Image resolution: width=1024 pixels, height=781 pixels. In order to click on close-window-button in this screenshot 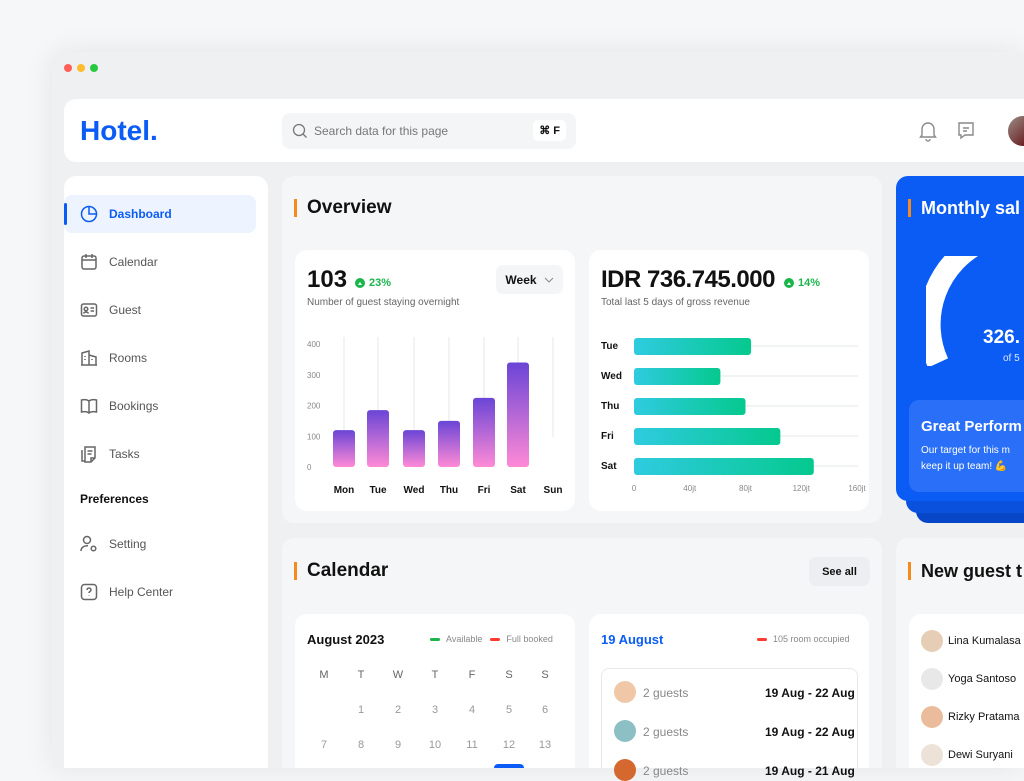, I will do `click(68, 68)`.